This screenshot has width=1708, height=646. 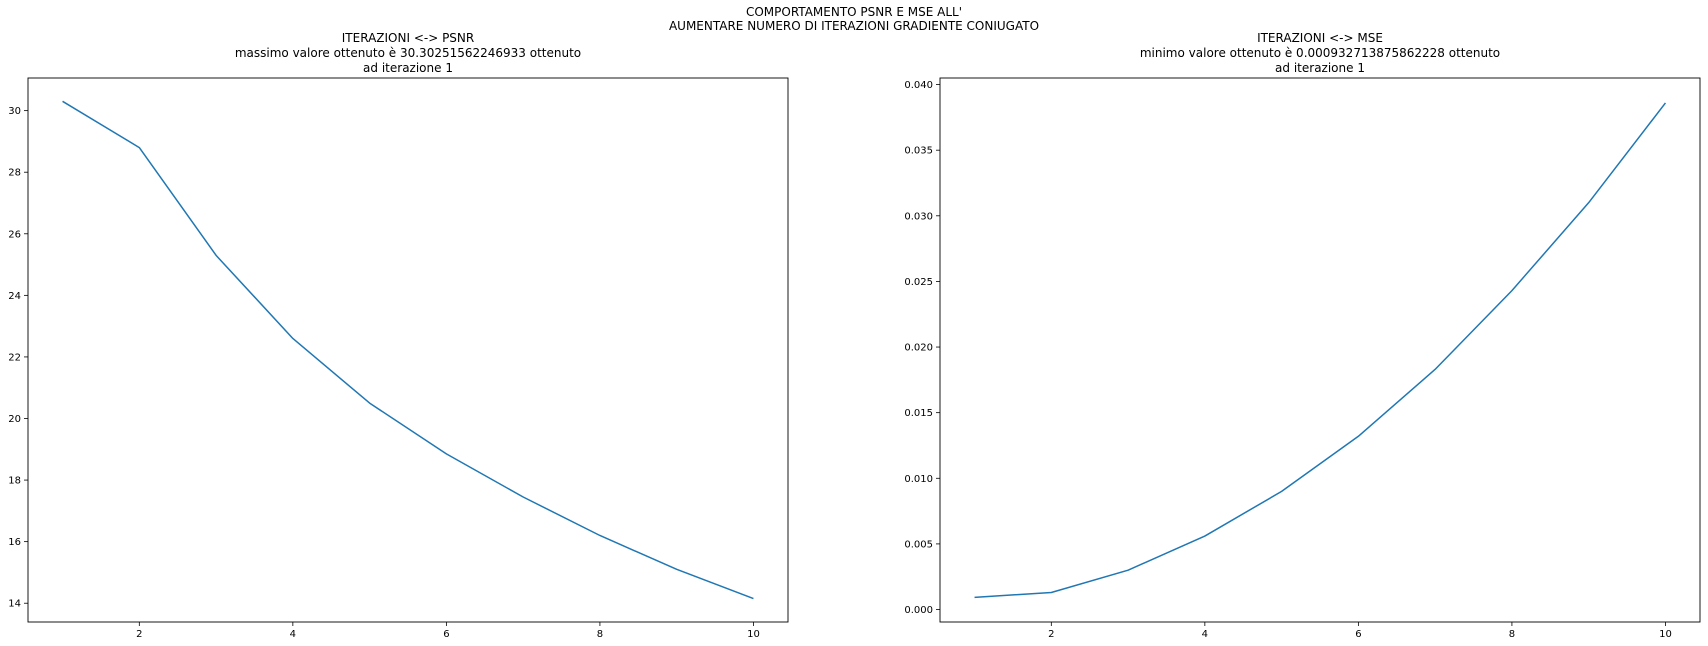 What do you see at coordinates (1512, 634) in the screenshot?
I see `mse-x-tick-label: 8` at bounding box center [1512, 634].